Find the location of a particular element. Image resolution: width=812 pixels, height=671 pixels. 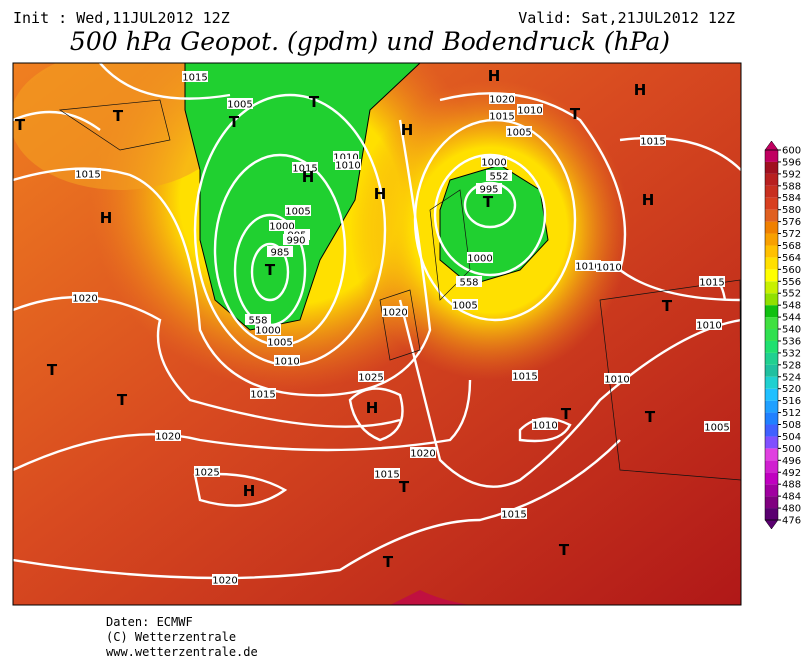

colorbar-label: 504 is located at coordinates (791, 437).